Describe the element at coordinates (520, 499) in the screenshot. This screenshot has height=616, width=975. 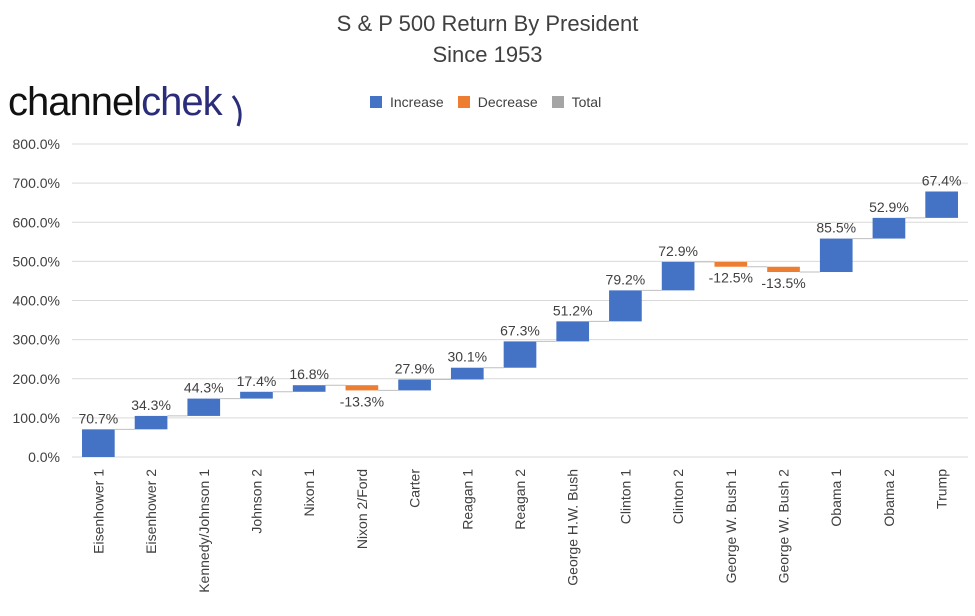
I see `x-tick-label: Reagan 2` at that location.